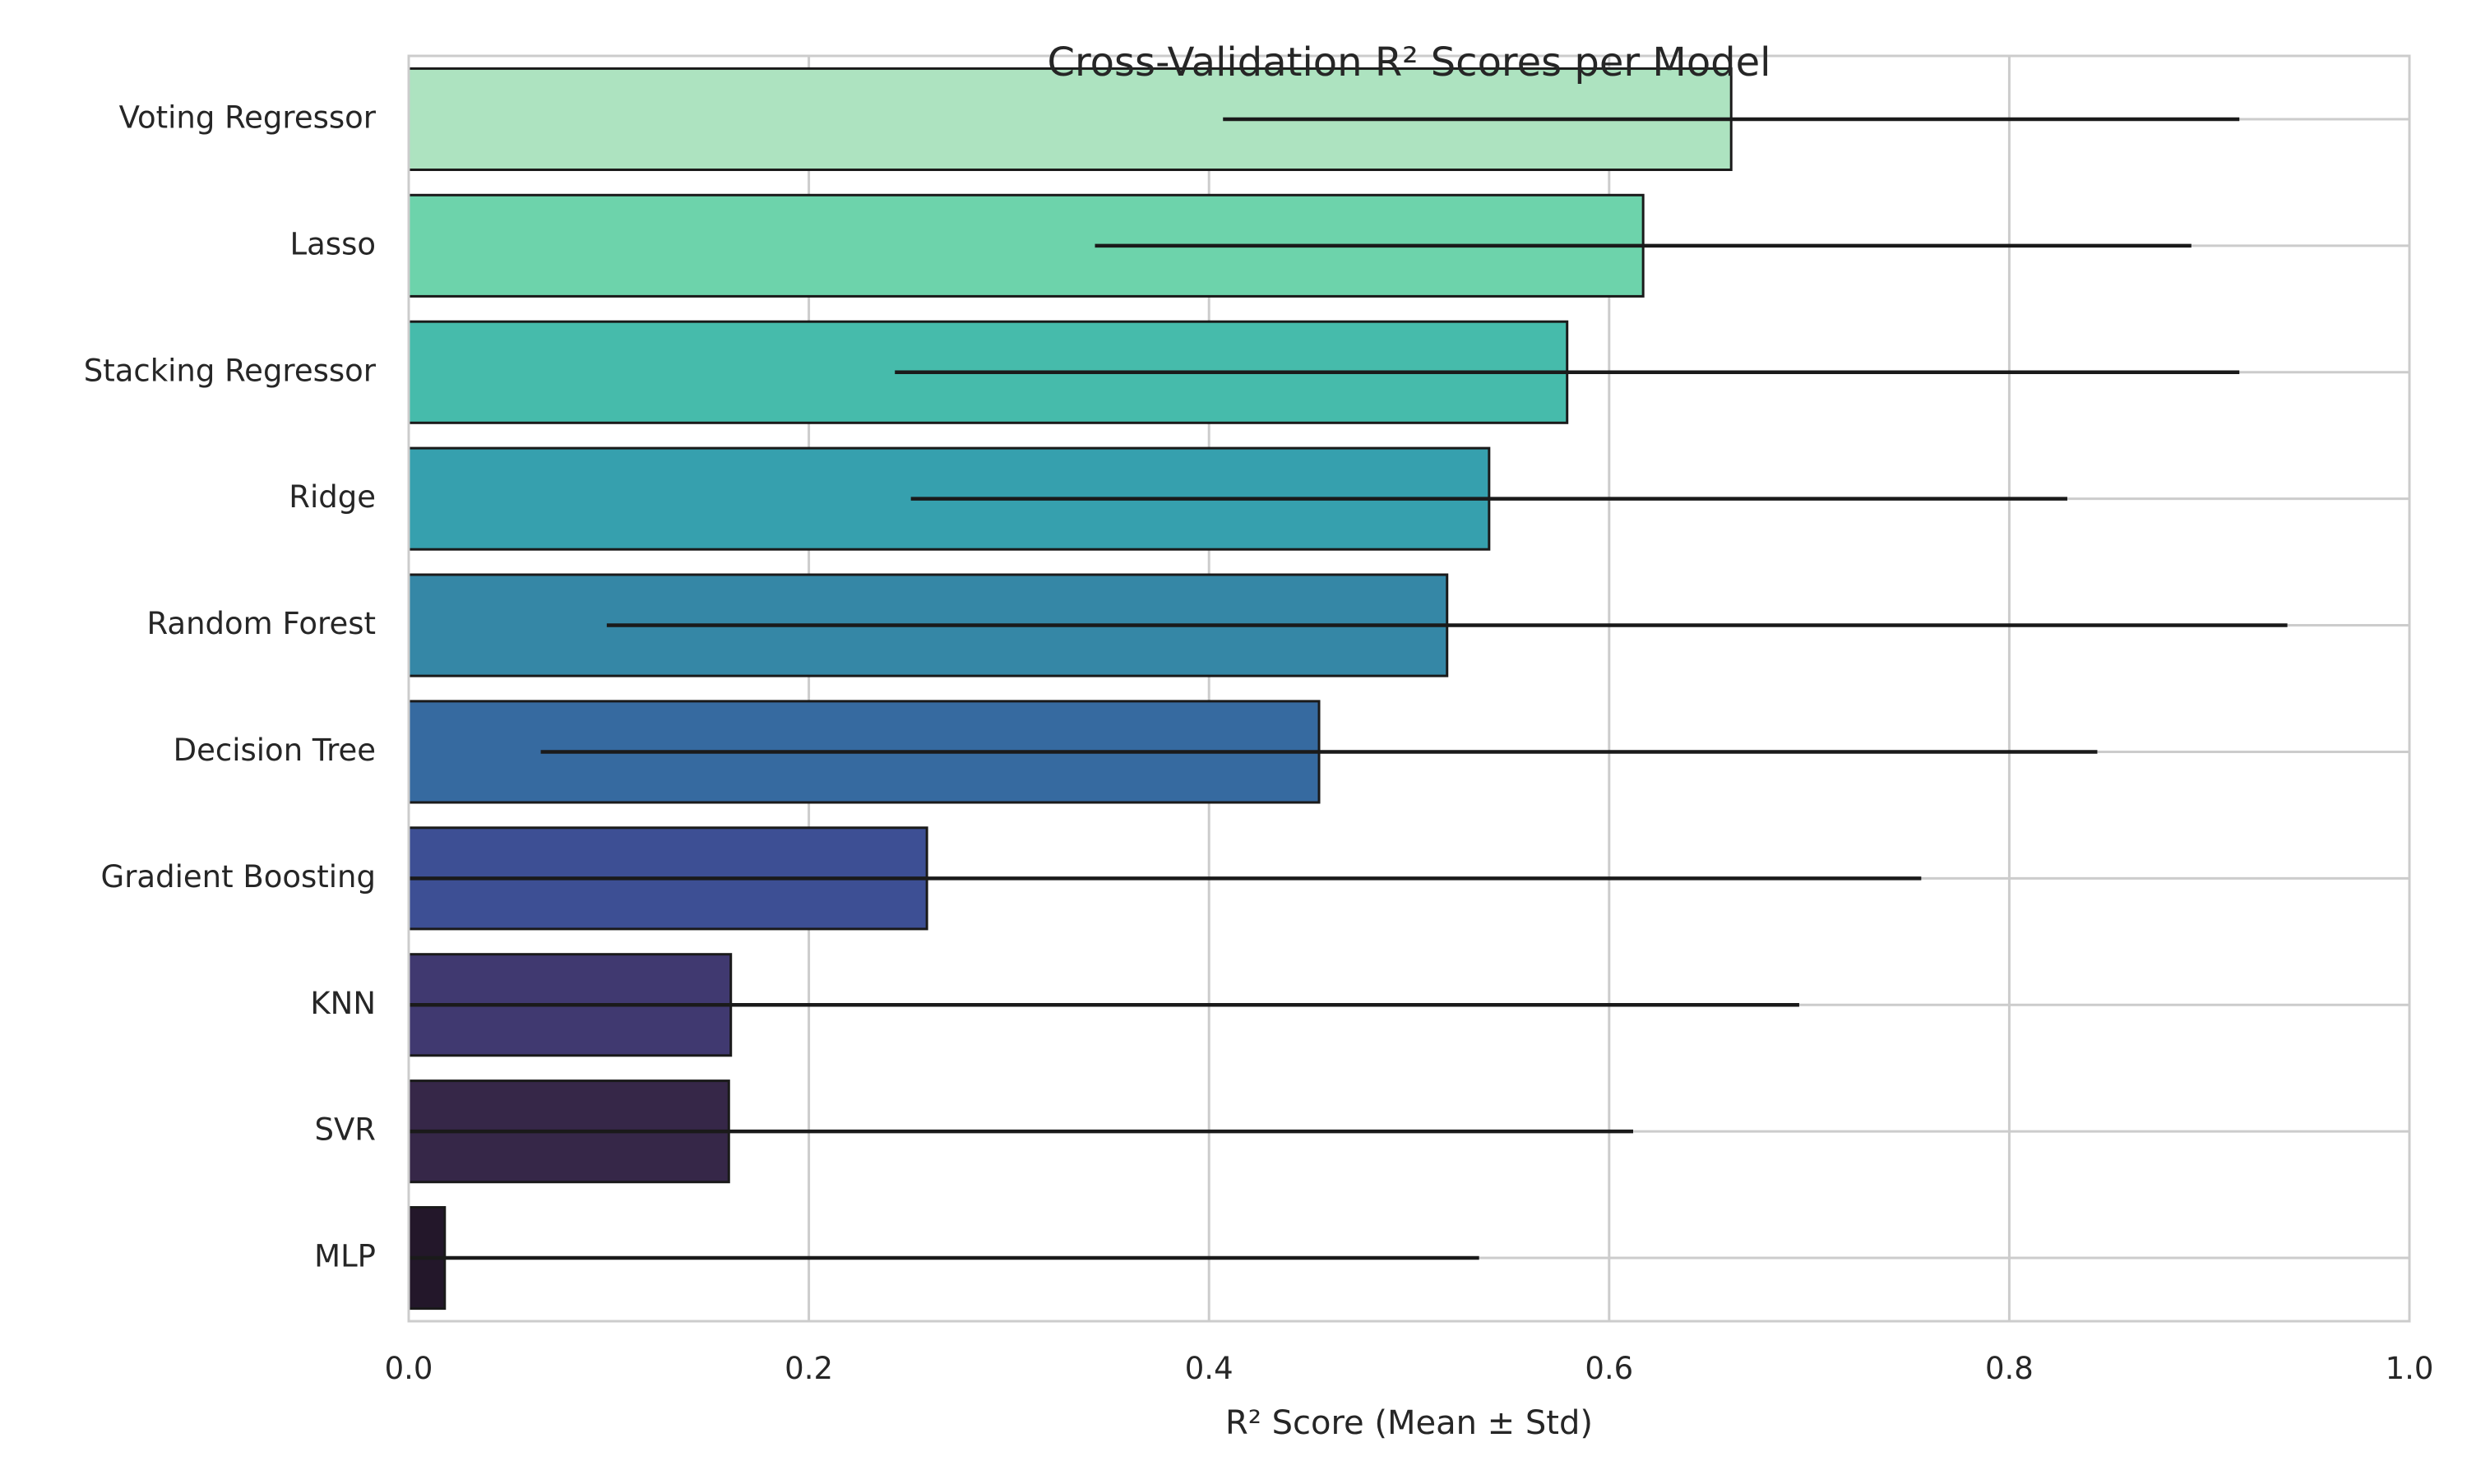  Describe the element at coordinates (1408, 63) in the screenshot. I see `chart-title: Cross-Validation R² Scores per Model` at that location.